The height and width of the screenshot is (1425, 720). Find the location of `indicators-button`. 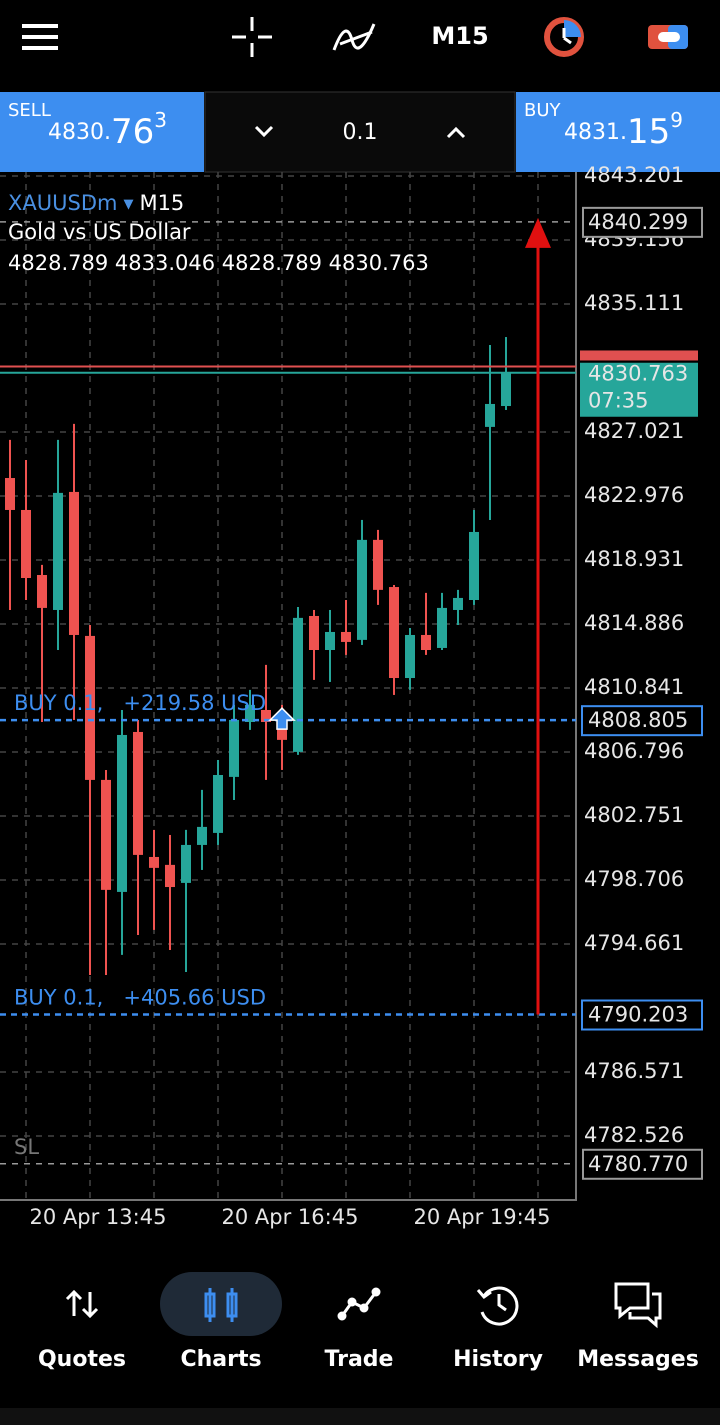

indicators-button is located at coordinates (354, 37).